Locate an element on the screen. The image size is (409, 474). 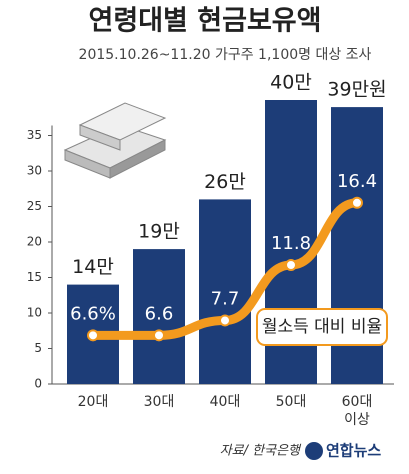
line-value-label: 6.6 is located at coordinates (159, 313).